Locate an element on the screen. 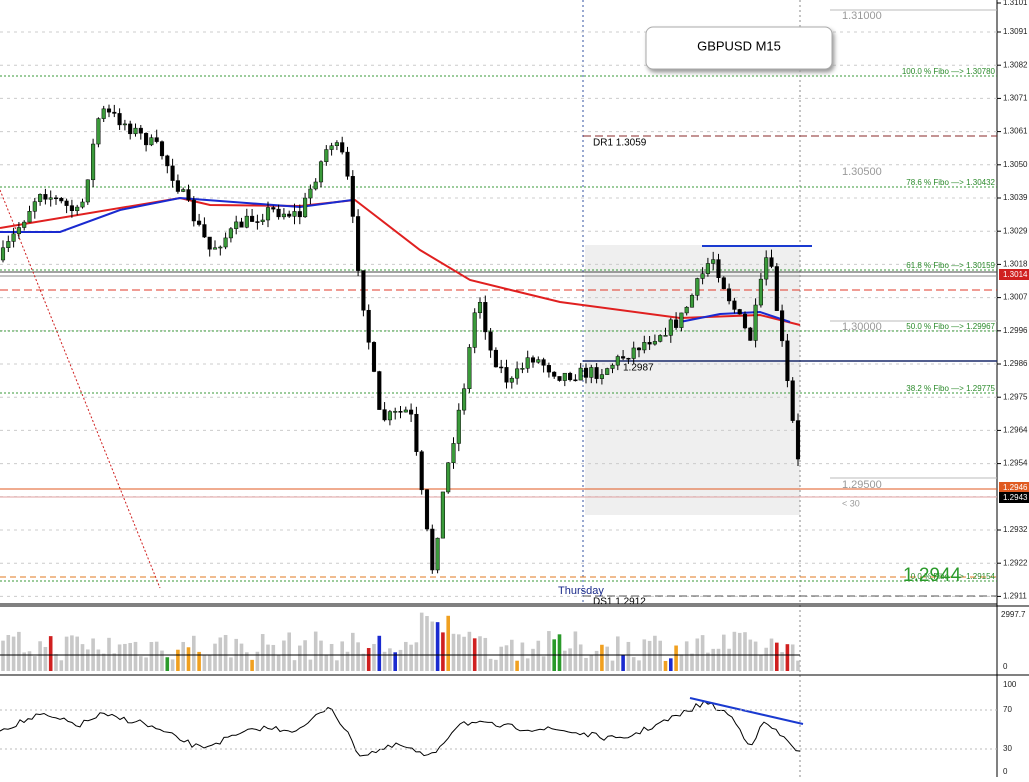 This screenshot has width=1029, height=782. rsi-axis-label: 0 is located at coordinates (1005, 771).